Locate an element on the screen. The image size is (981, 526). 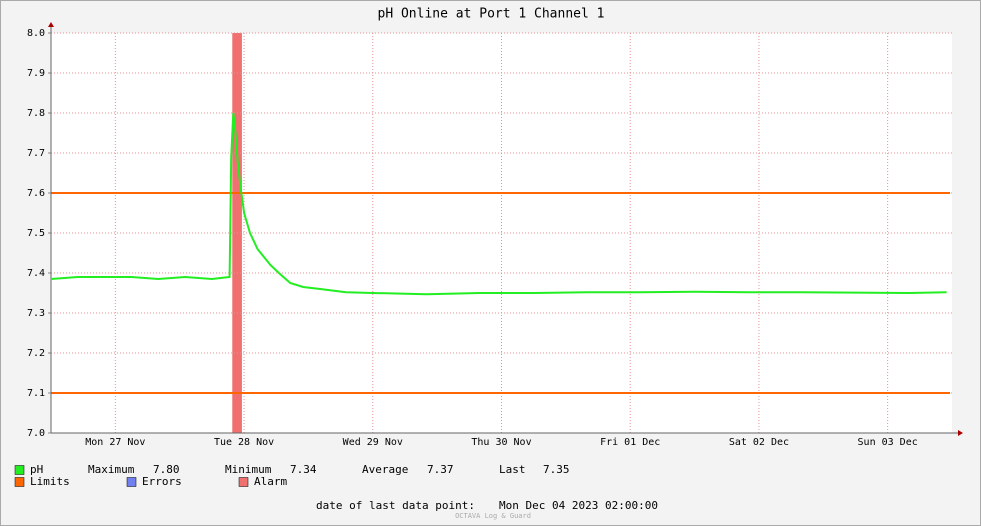
stat-value: 7.34 is located at coordinates (303, 469).